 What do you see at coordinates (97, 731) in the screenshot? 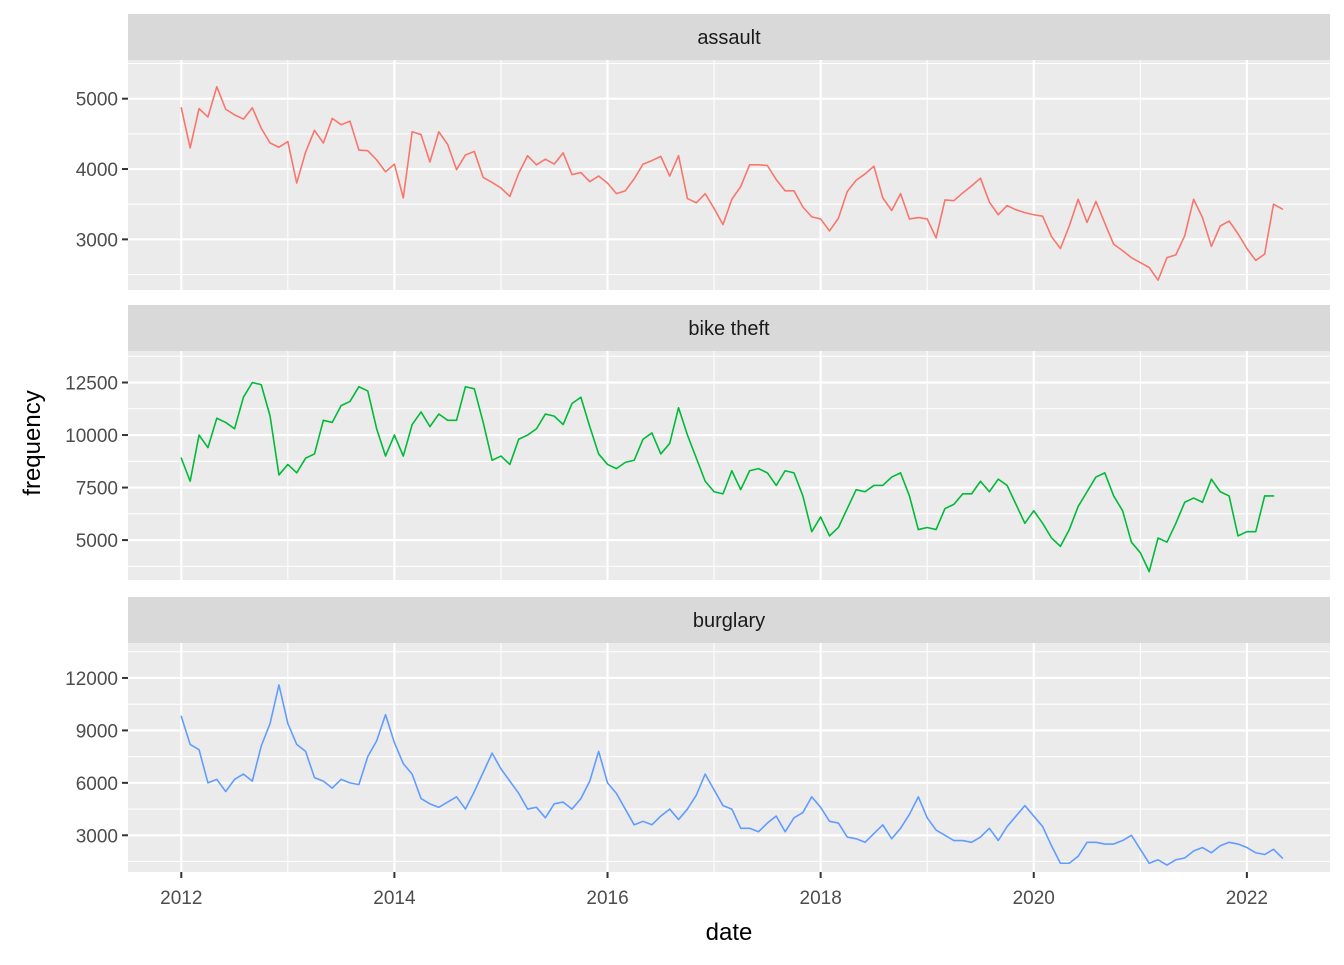
I see `y-tick-label: 9000` at bounding box center [97, 731].